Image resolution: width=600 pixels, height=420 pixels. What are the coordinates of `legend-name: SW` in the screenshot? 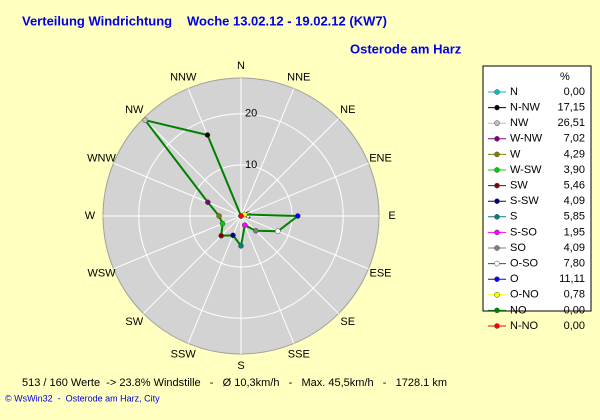 It's located at (519, 186).